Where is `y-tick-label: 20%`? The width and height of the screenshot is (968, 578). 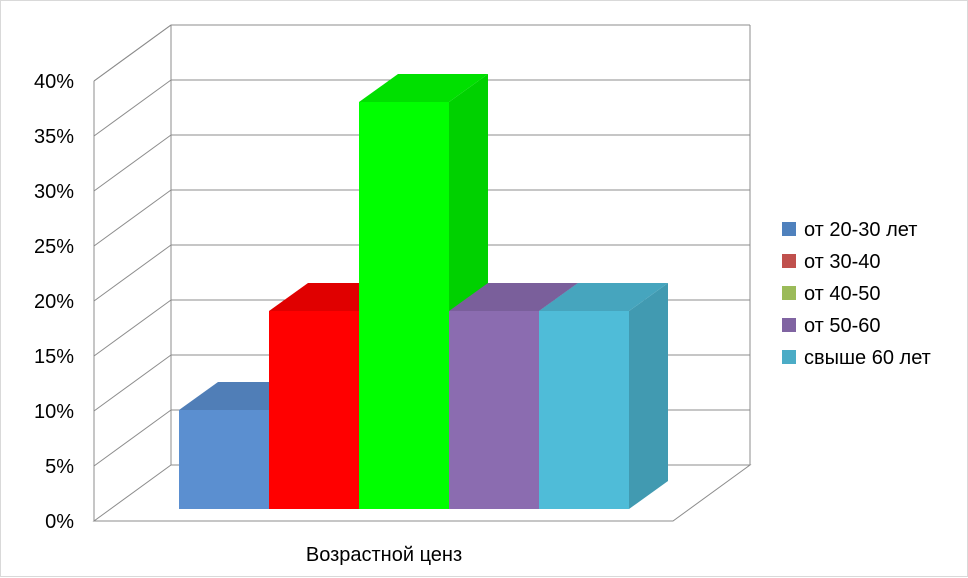
y-tick-label: 20% is located at coordinates (54, 302).